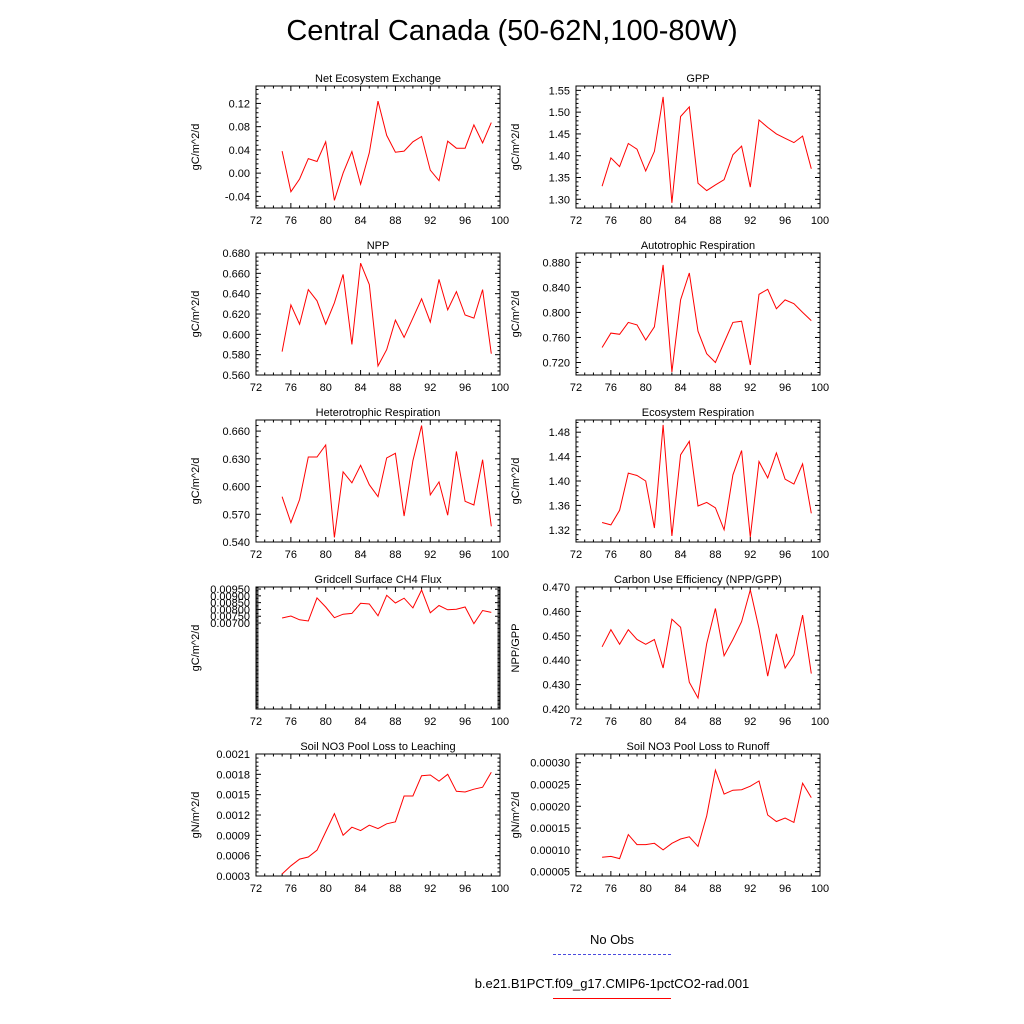 The image size is (1024, 1024). What do you see at coordinates (239, 104) in the screenshot?
I see `y-tick-label: 0.12` at bounding box center [239, 104].